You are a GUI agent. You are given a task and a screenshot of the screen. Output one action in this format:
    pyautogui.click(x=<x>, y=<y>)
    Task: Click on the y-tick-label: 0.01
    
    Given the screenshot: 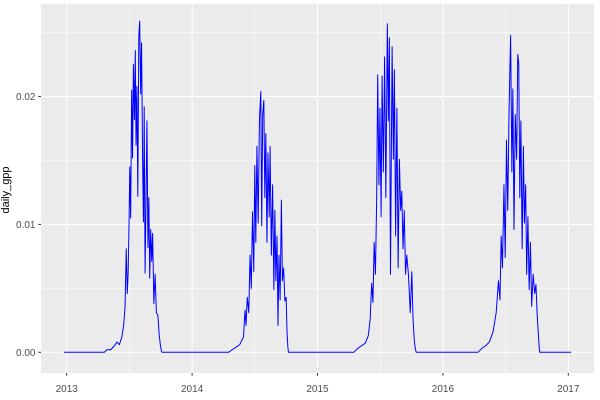 What is the action you would take?
    pyautogui.click(x=26, y=225)
    